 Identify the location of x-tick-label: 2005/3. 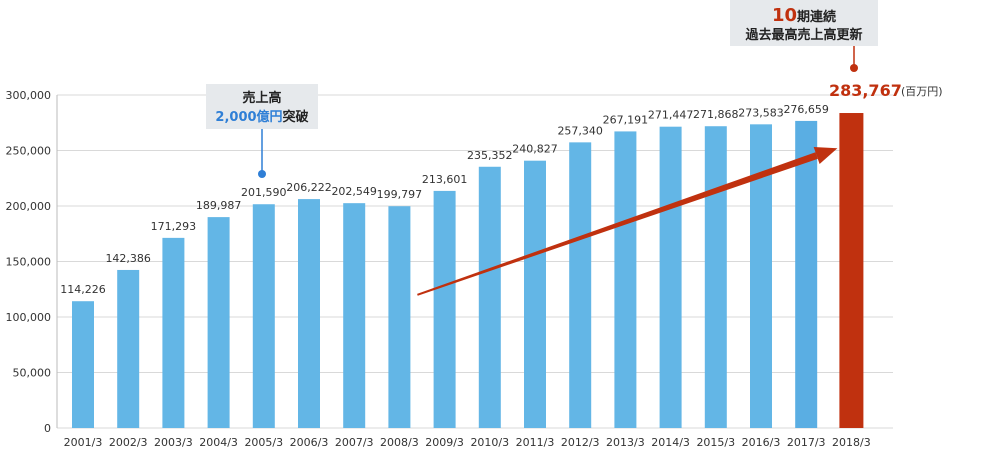
(263, 442).